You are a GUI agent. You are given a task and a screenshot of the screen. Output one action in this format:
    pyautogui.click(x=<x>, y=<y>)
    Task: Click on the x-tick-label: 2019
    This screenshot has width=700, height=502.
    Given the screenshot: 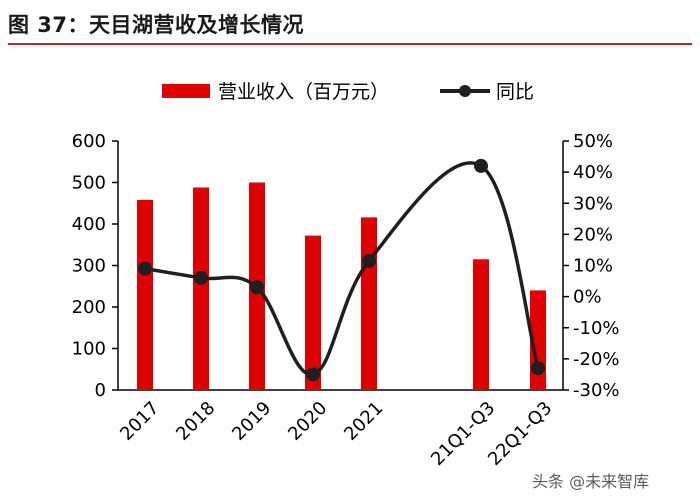 What is the action you would take?
    pyautogui.click(x=251, y=421)
    